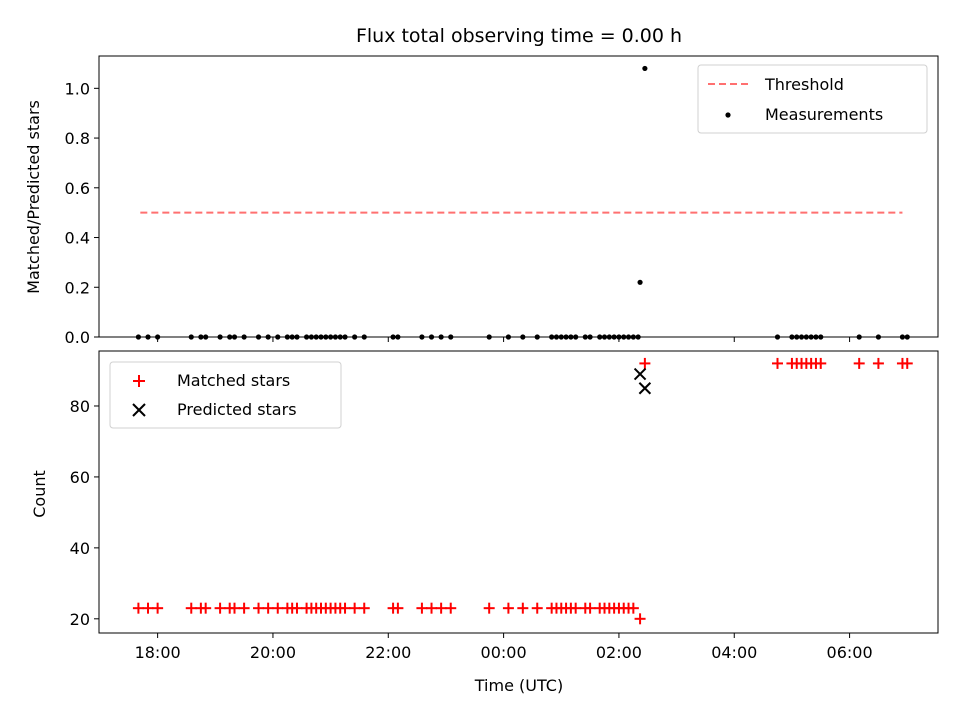 The height and width of the screenshot is (720, 960). What do you see at coordinates (237, 409) in the screenshot?
I see `predicted-legend-label: Predicted stars` at bounding box center [237, 409].